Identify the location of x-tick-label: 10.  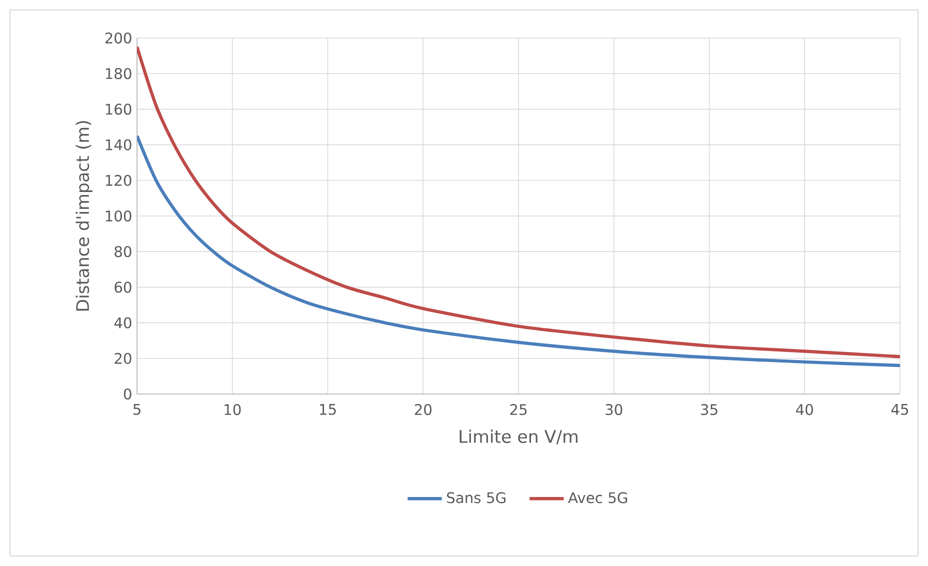
(232, 410).